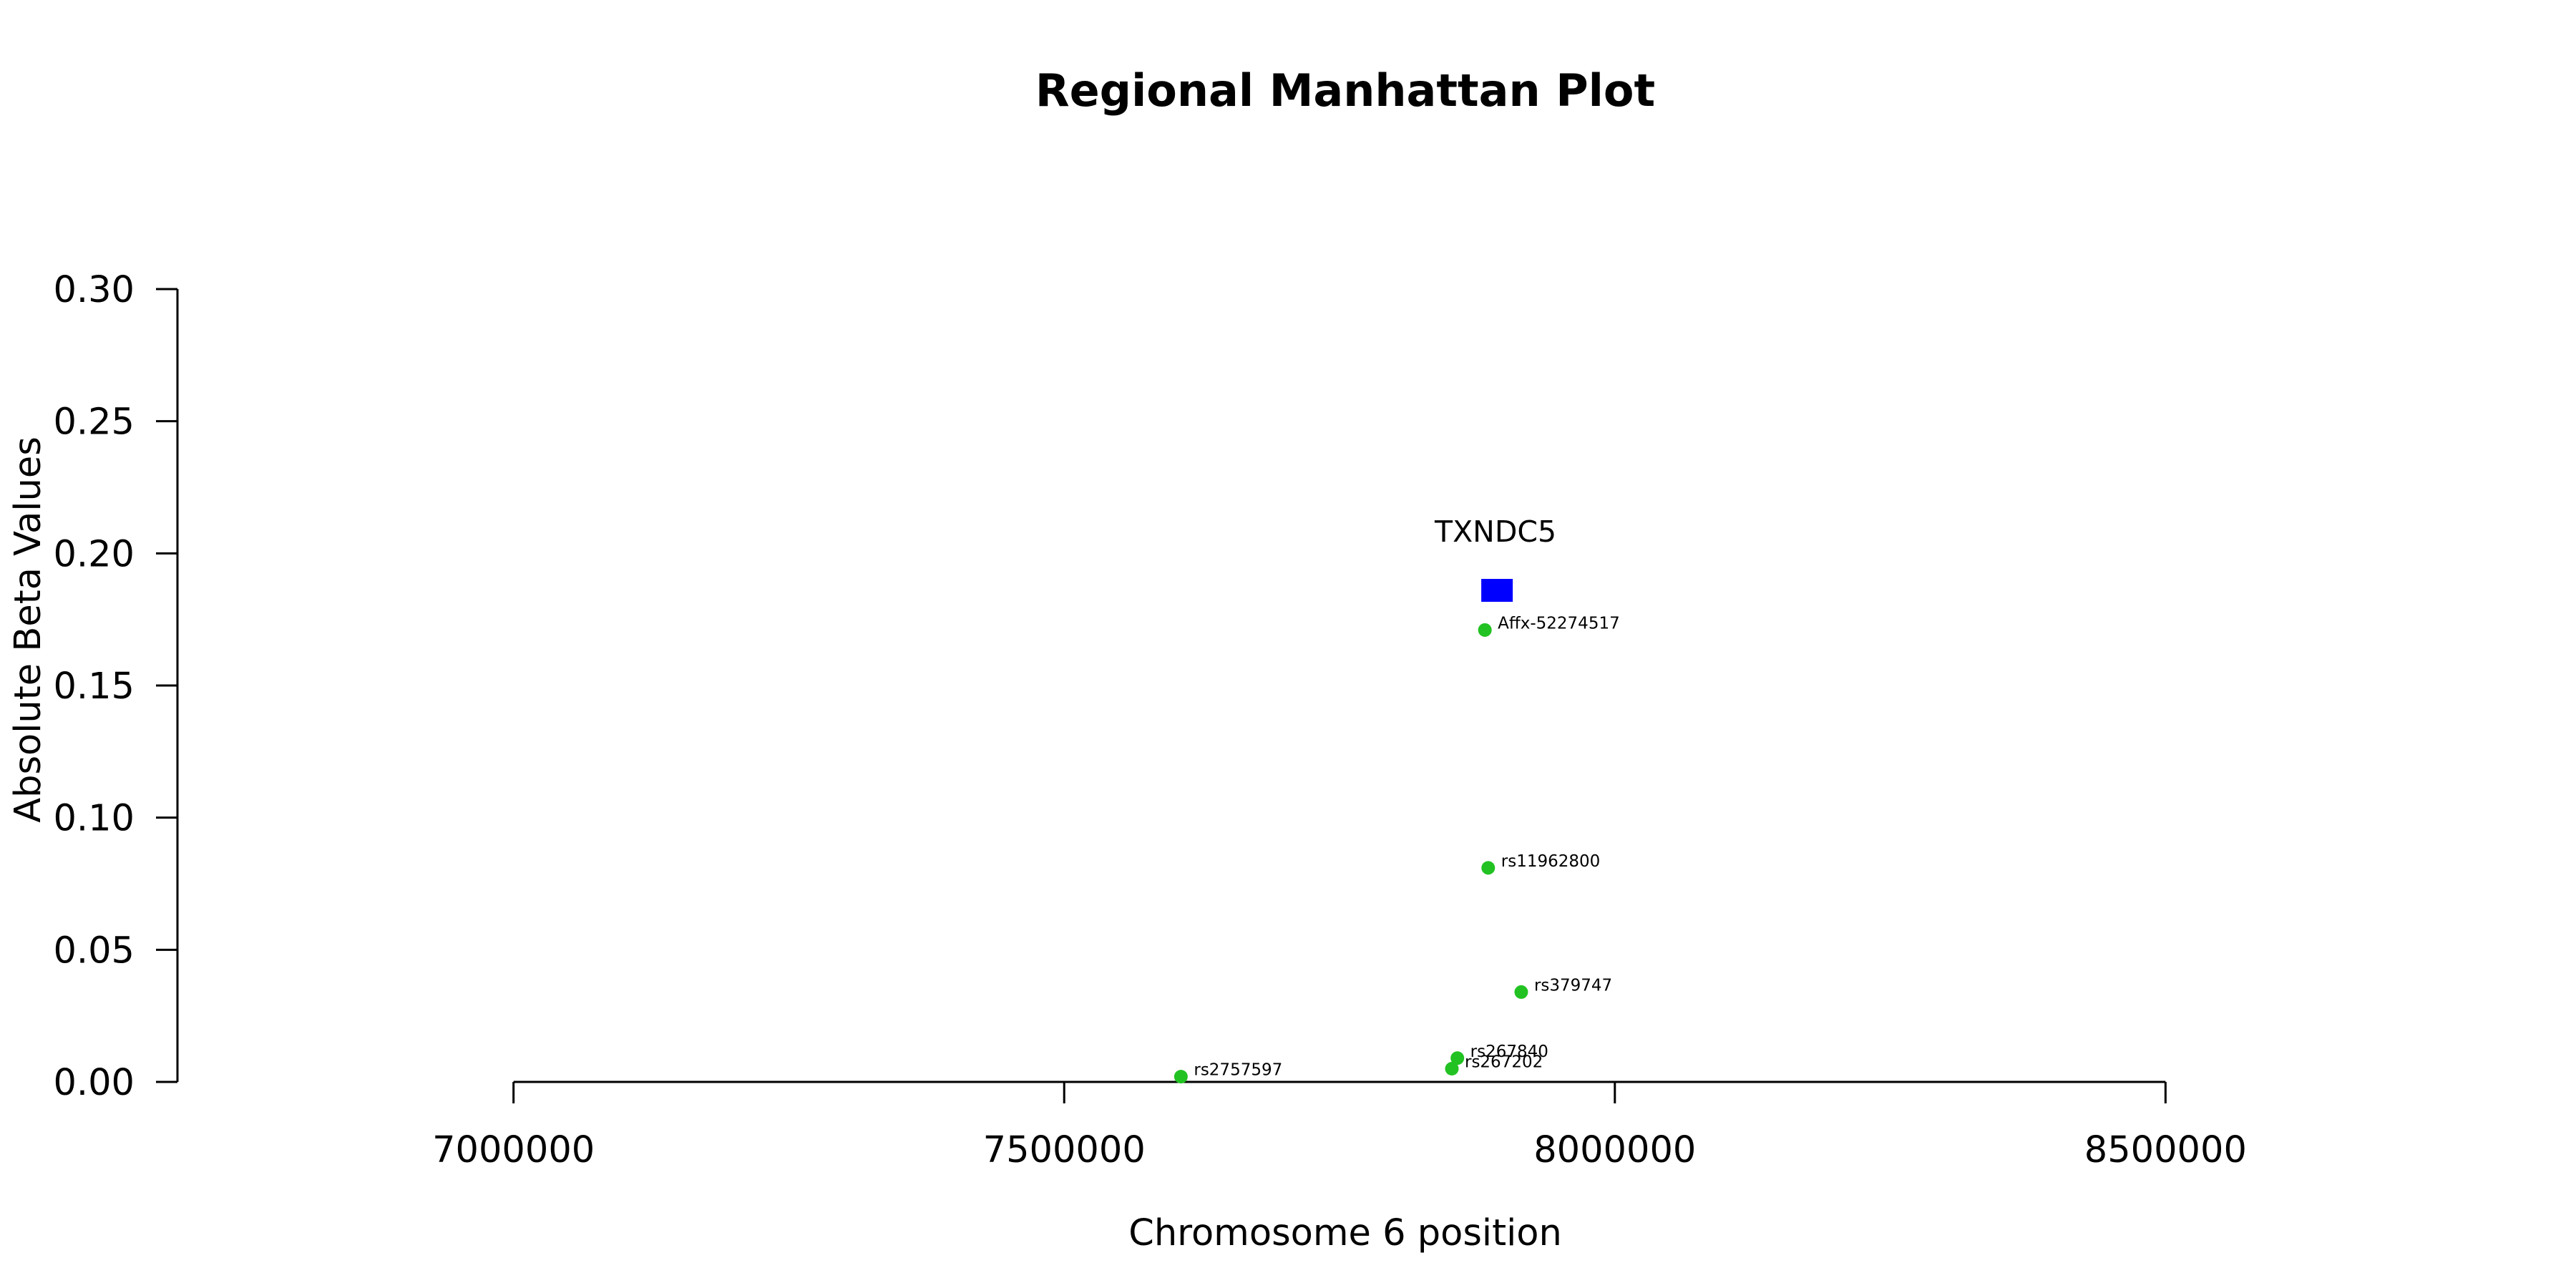  Describe the element at coordinates (1238, 1070) in the screenshot. I see `data-point-label: rs2757597` at that location.